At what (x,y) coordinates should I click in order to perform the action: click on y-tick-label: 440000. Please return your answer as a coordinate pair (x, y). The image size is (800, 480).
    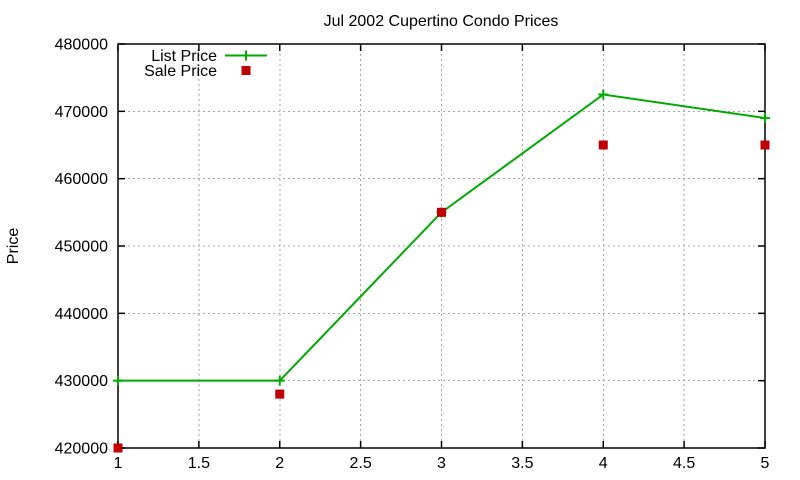
    Looking at the image, I should click on (81, 314).